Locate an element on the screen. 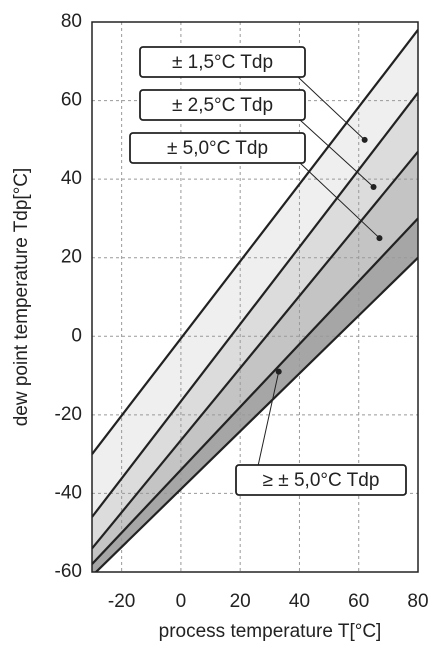 This screenshot has height=651, width=444. annotation-label: ± 2,5°C Tdp is located at coordinates (222, 105).